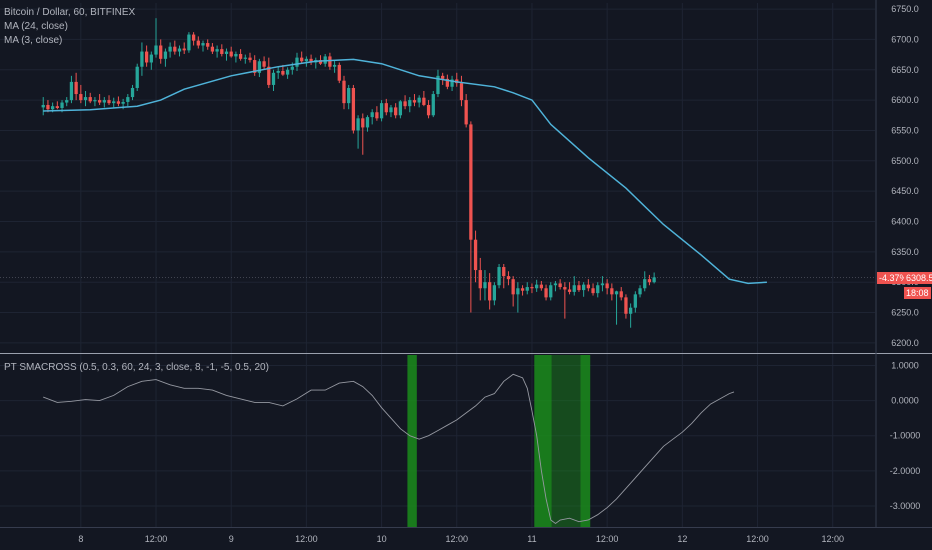 The height and width of the screenshot is (550, 932). What do you see at coordinates (893, 278) in the screenshot?
I see `change-percent-tag: -4.37%` at bounding box center [893, 278].